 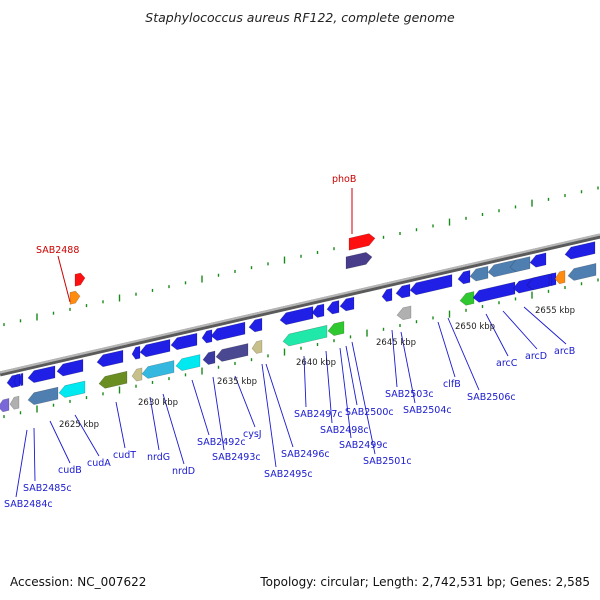 What do you see at coordinates (555, 311) in the screenshot?
I see `kbp-label: 2655 kbp` at bounding box center [555, 311].